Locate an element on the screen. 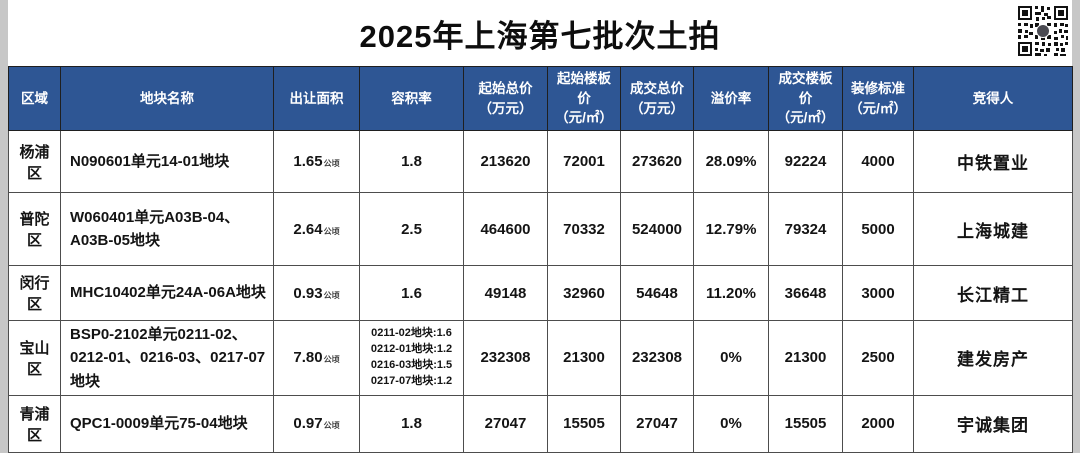 The height and width of the screenshot is (453, 1080). premium-rate-cell: 12.79% is located at coordinates (731, 229).